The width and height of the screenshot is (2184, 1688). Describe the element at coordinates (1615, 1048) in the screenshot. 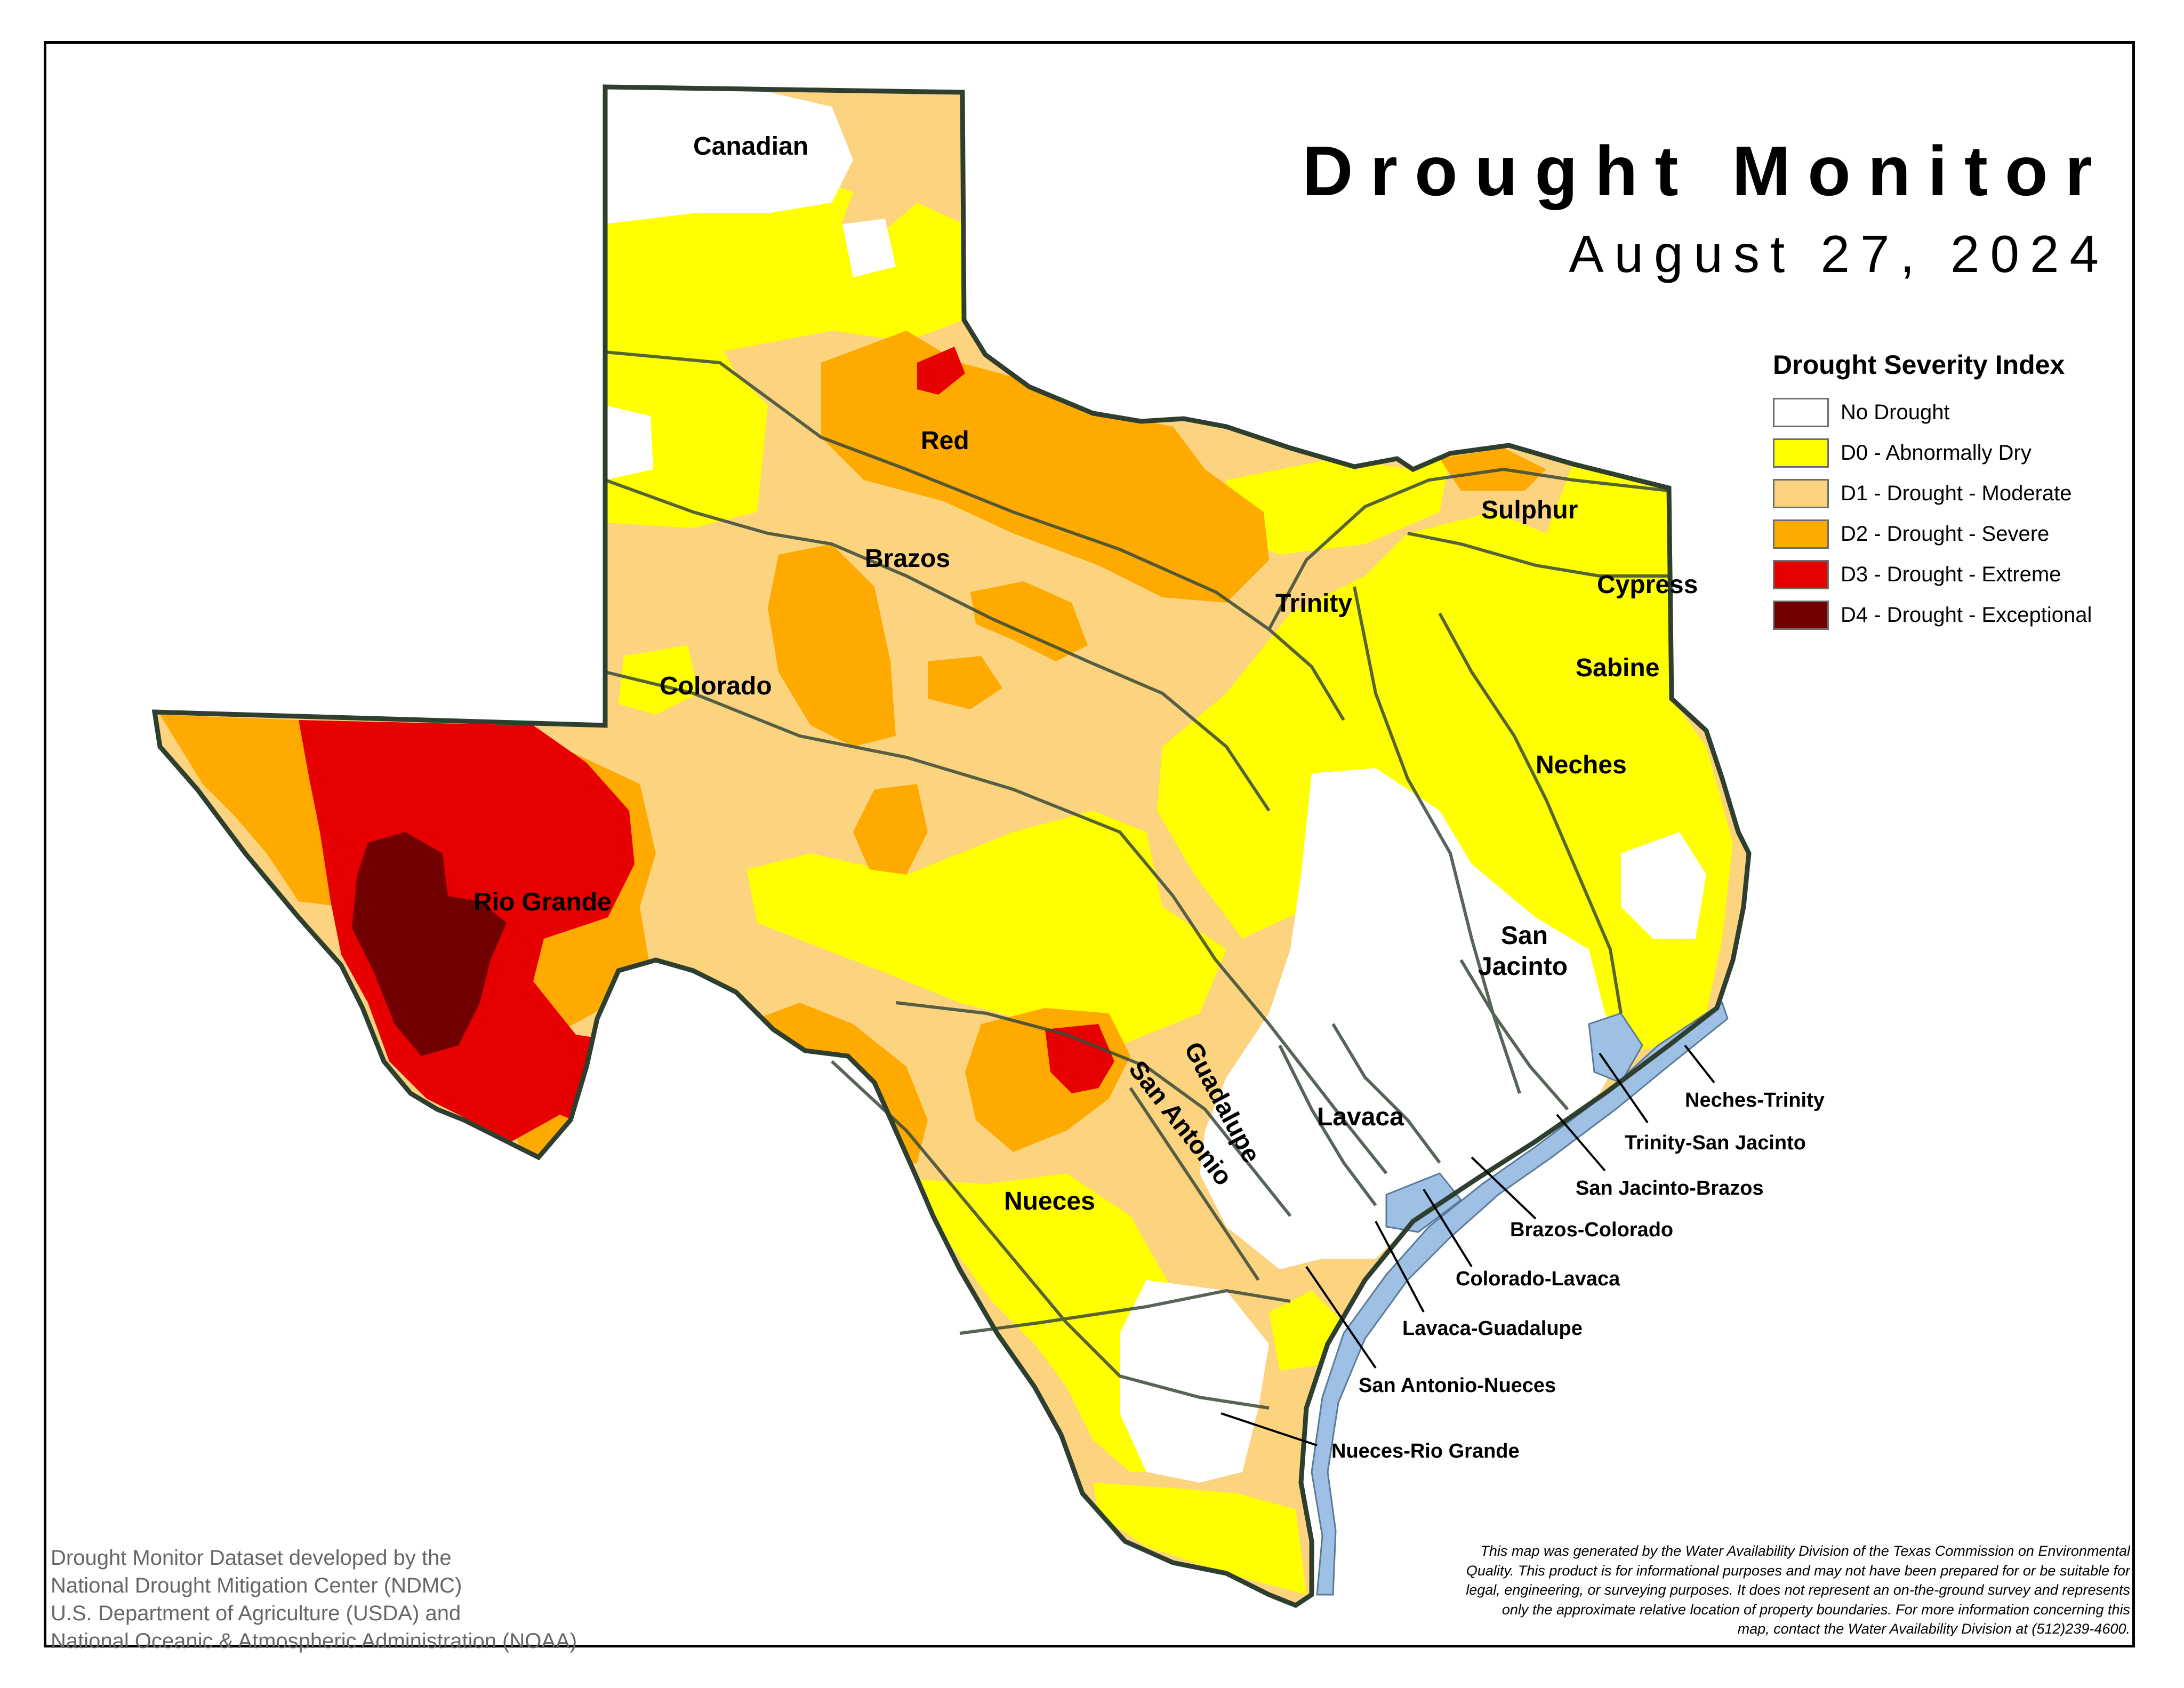

I see `galveston-bay` at that location.